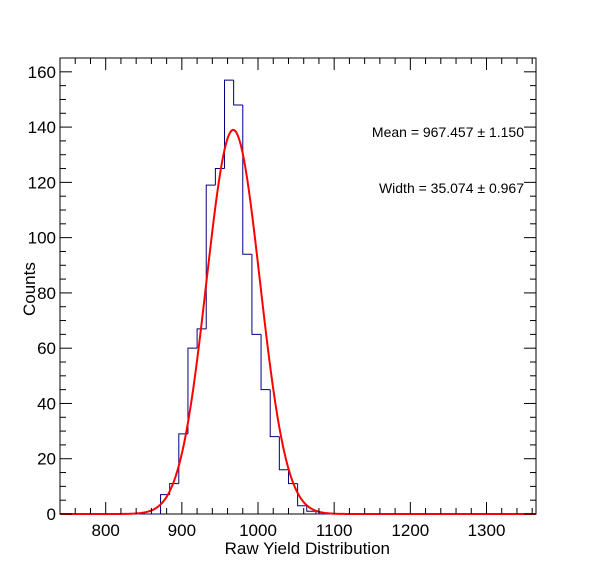 The width and height of the screenshot is (596, 572). What do you see at coordinates (334, 530) in the screenshot?
I see `x-tick-label: 1100` at bounding box center [334, 530].